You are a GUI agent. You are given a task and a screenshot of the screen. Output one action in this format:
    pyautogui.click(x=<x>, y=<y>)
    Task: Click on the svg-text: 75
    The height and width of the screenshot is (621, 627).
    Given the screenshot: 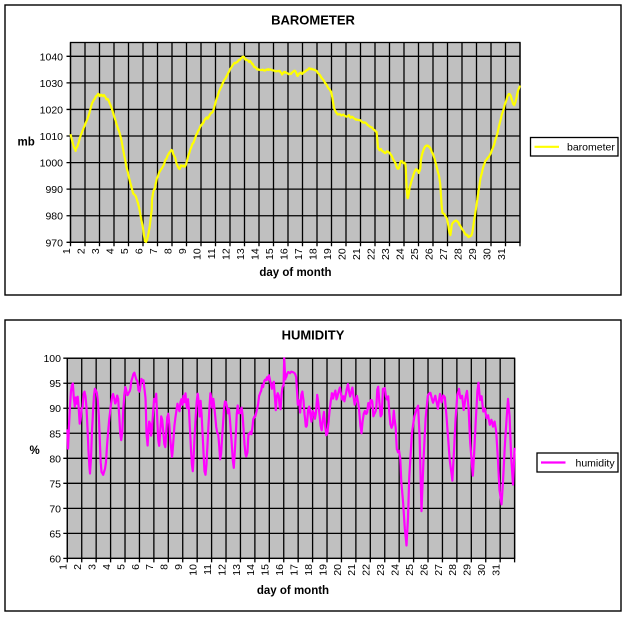 What is the action you would take?
    pyautogui.click(x=55, y=484)
    